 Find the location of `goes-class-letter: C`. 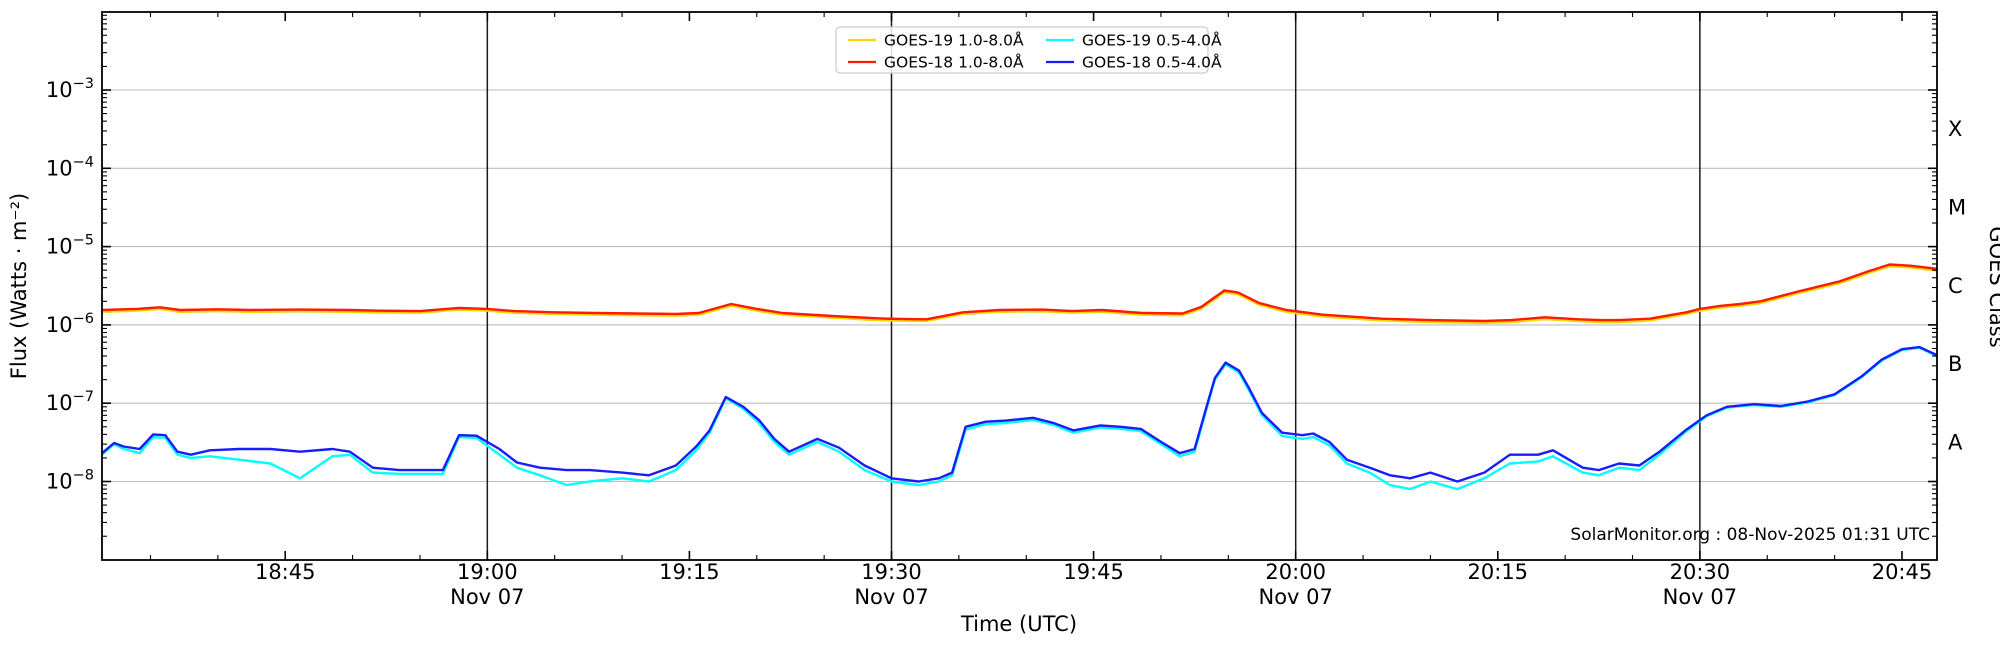

goes-class-letter: C is located at coordinates (1955, 286).